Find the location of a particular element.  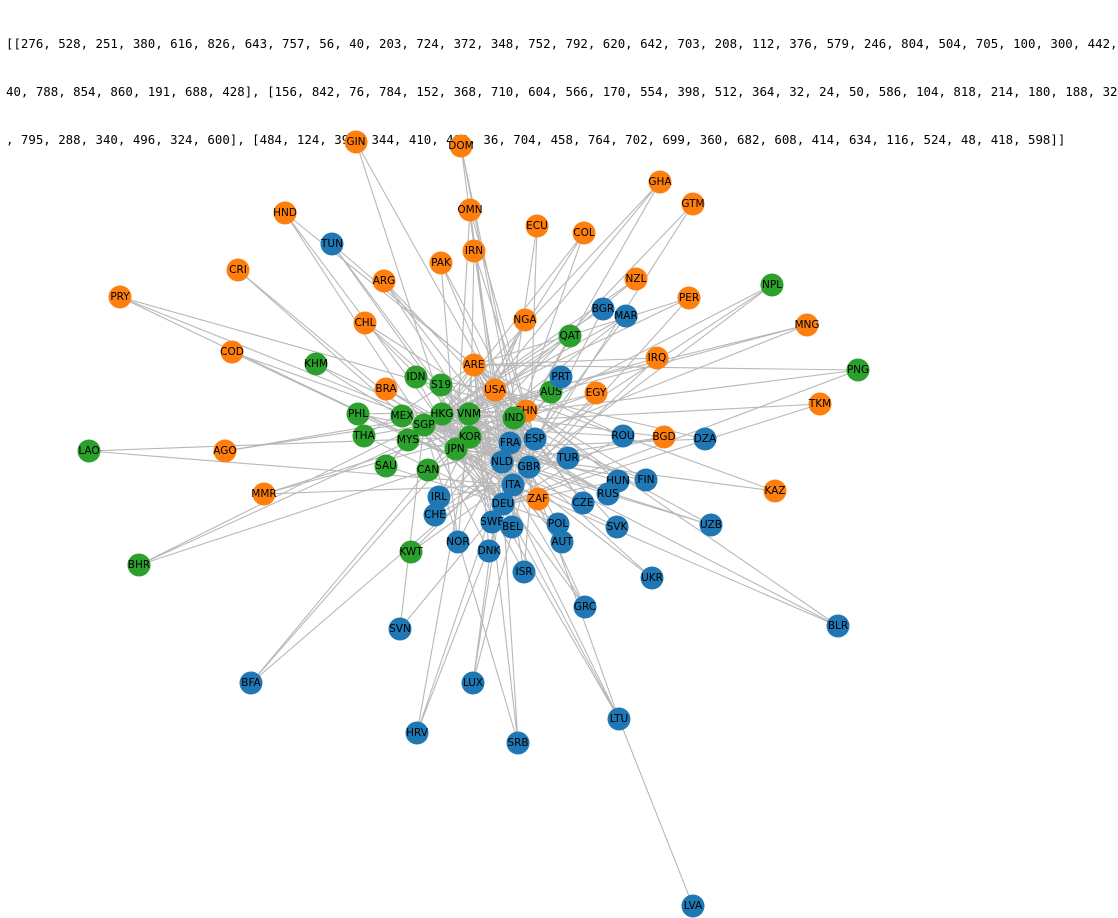

node: ECU is located at coordinates (537, 226).